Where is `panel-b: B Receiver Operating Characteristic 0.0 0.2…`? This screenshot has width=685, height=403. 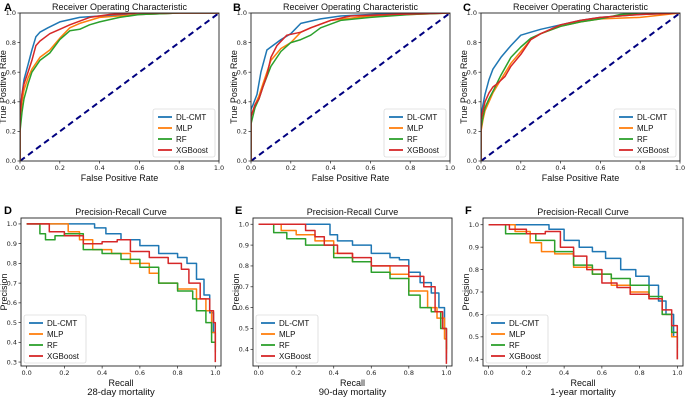
panel-b: B Receiver Operating Characteristic 0.0 0.2… is located at coordinates (342, 92).